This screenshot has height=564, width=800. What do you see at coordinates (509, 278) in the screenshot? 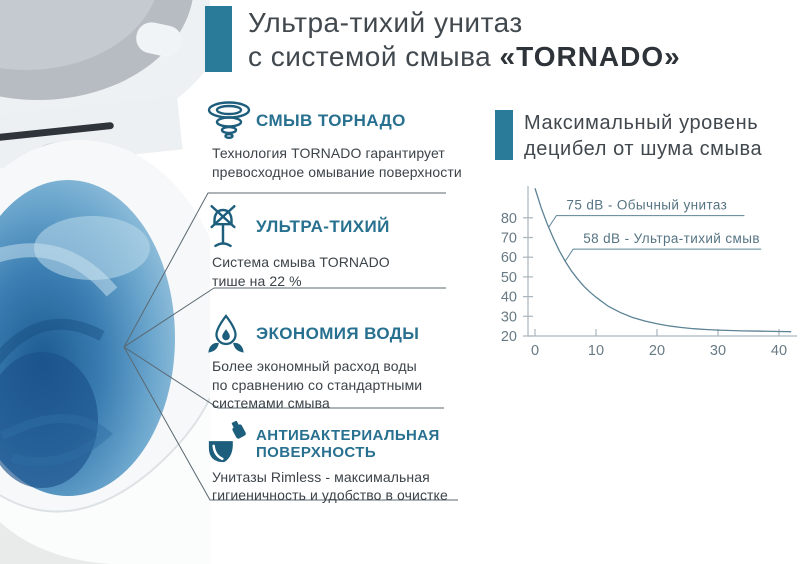
I see `y-tick-label: 50` at bounding box center [509, 278].